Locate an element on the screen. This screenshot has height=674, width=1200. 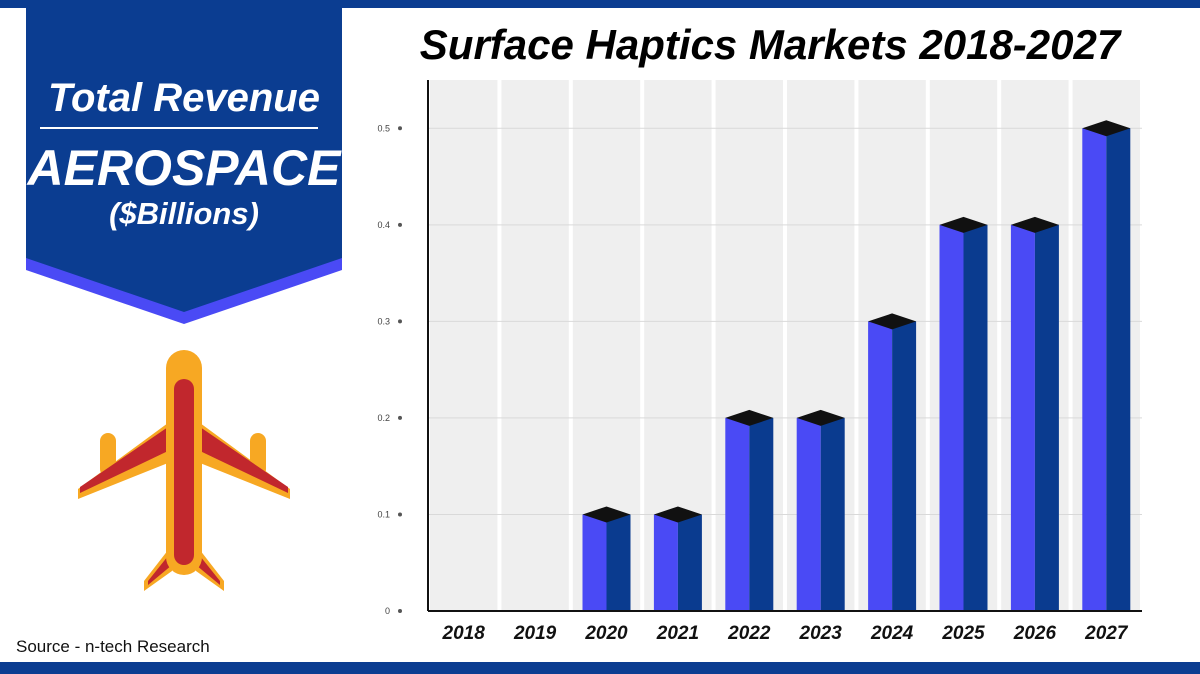
x-tick-label: 2025 is located at coordinates (963, 633).